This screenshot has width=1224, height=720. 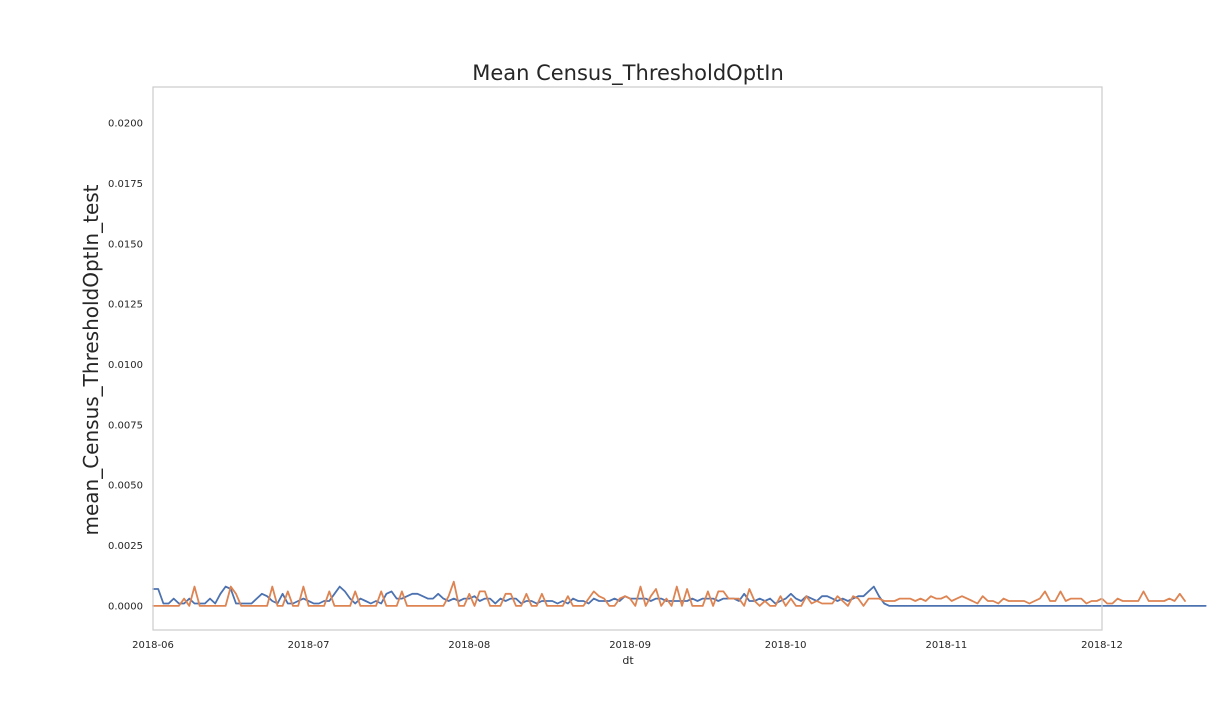 What do you see at coordinates (947, 645) in the screenshot?
I see `x-tick-label: 2018-11` at bounding box center [947, 645].